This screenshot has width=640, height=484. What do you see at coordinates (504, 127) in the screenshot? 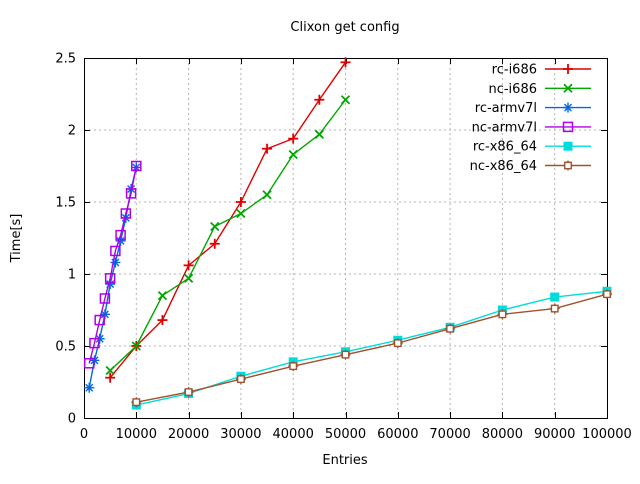
I see `legend-label-nc-armv7l: nc-armv7l` at bounding box center [504, 127].